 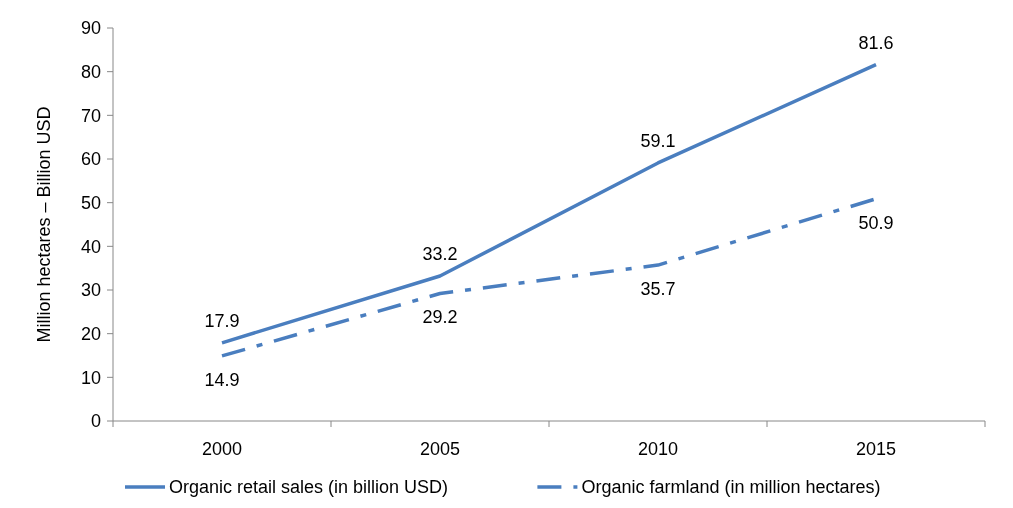 I want to click on legend-label: Organic retail sales (in billion USD), so click(x=309, y=487).